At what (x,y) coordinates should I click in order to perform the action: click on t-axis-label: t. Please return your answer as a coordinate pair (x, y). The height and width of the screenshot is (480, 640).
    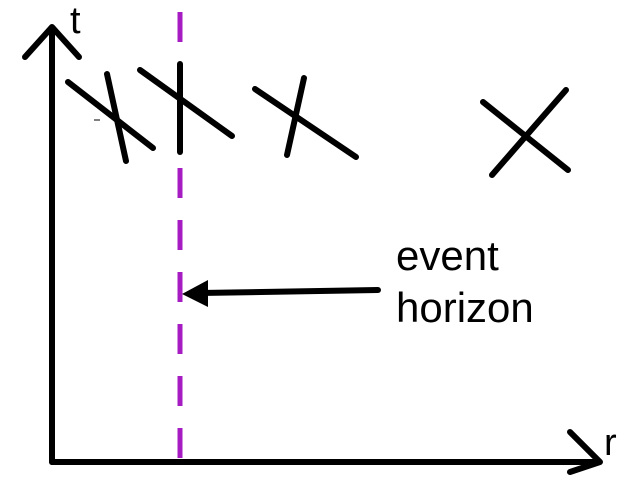
    Looking at the image, I should click on (75, 21).